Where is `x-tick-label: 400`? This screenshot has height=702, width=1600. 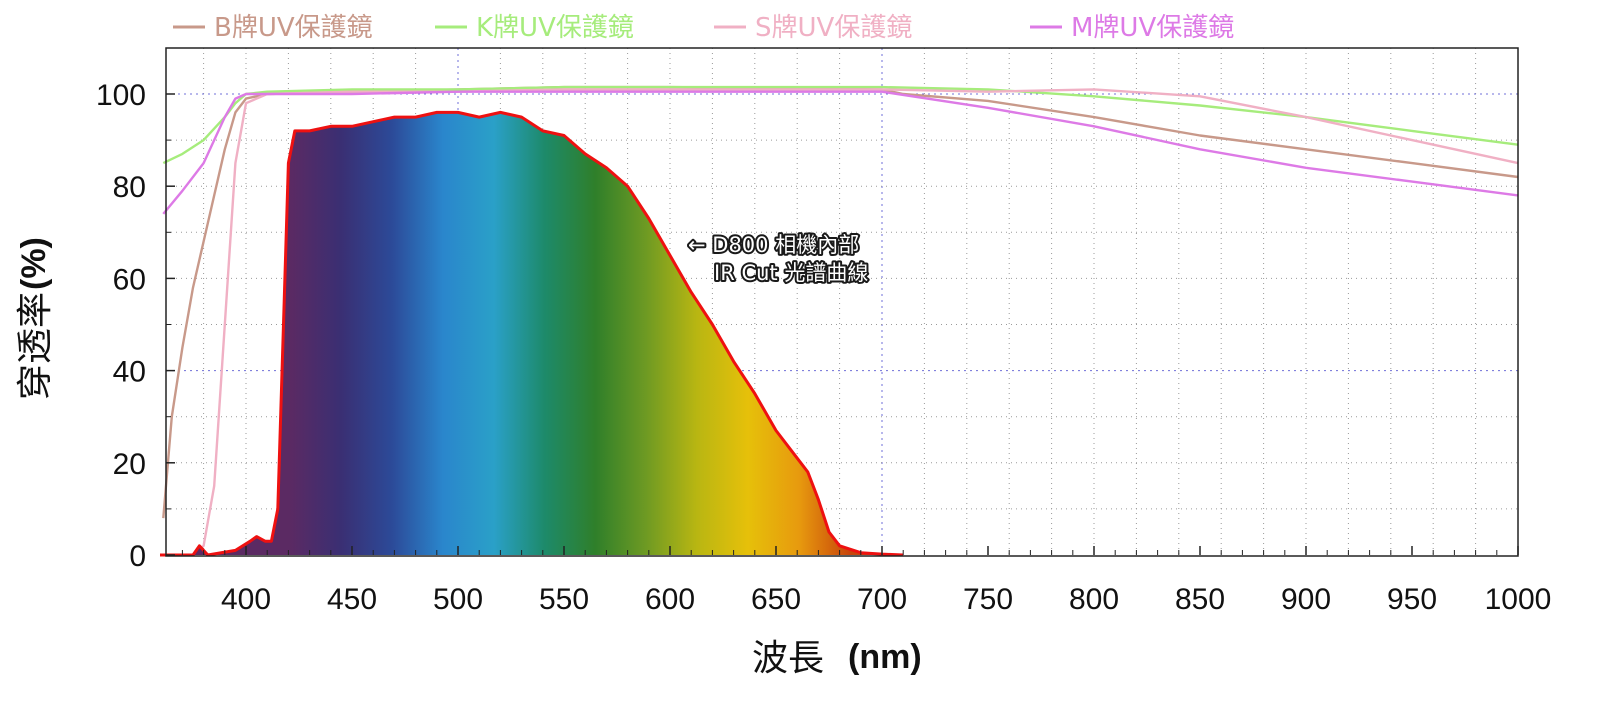
x-tick-label: 400 is located at coordinates (246, 599).